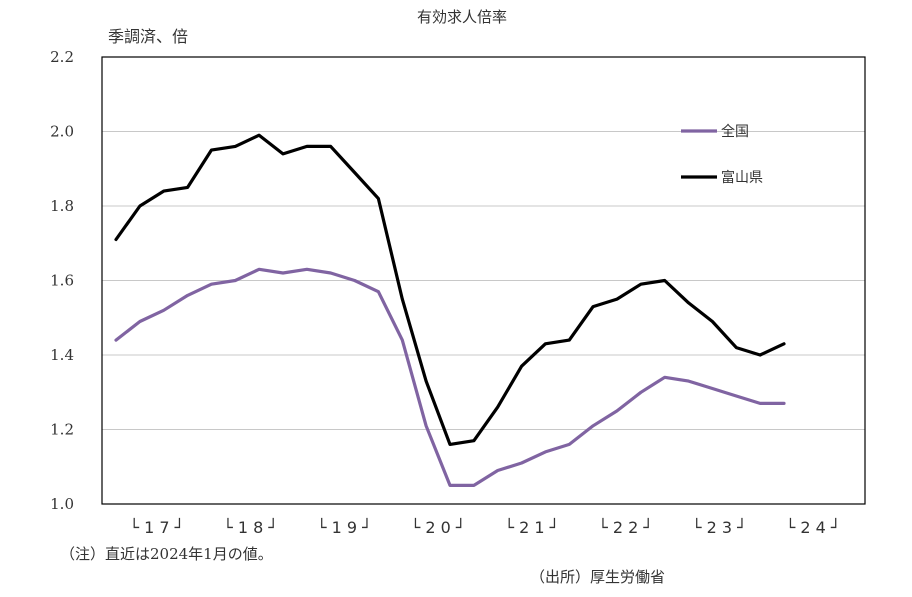 This screenshot has height=597, width=912. I want to click on y-tick-label: 2.2, so click(62, 57).